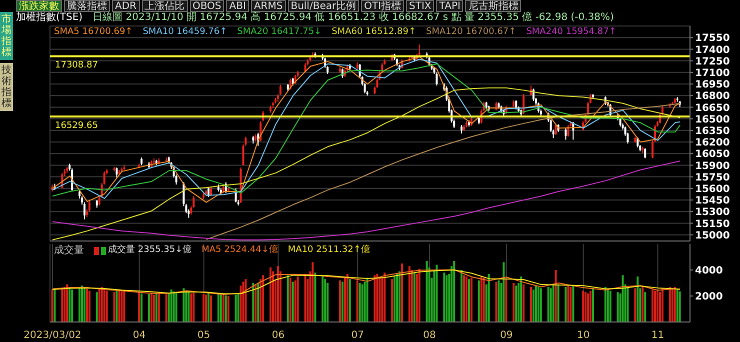 The image size is (740, 342). I want to click on x-tick-label: 08, so click(429, 335).